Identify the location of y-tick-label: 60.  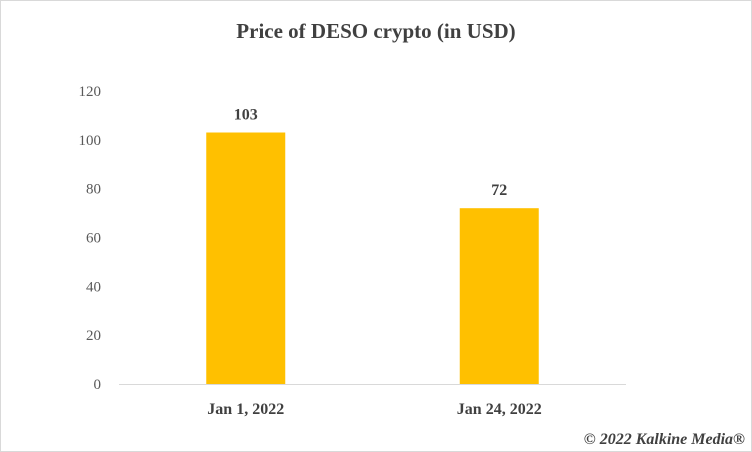
(93, 239).